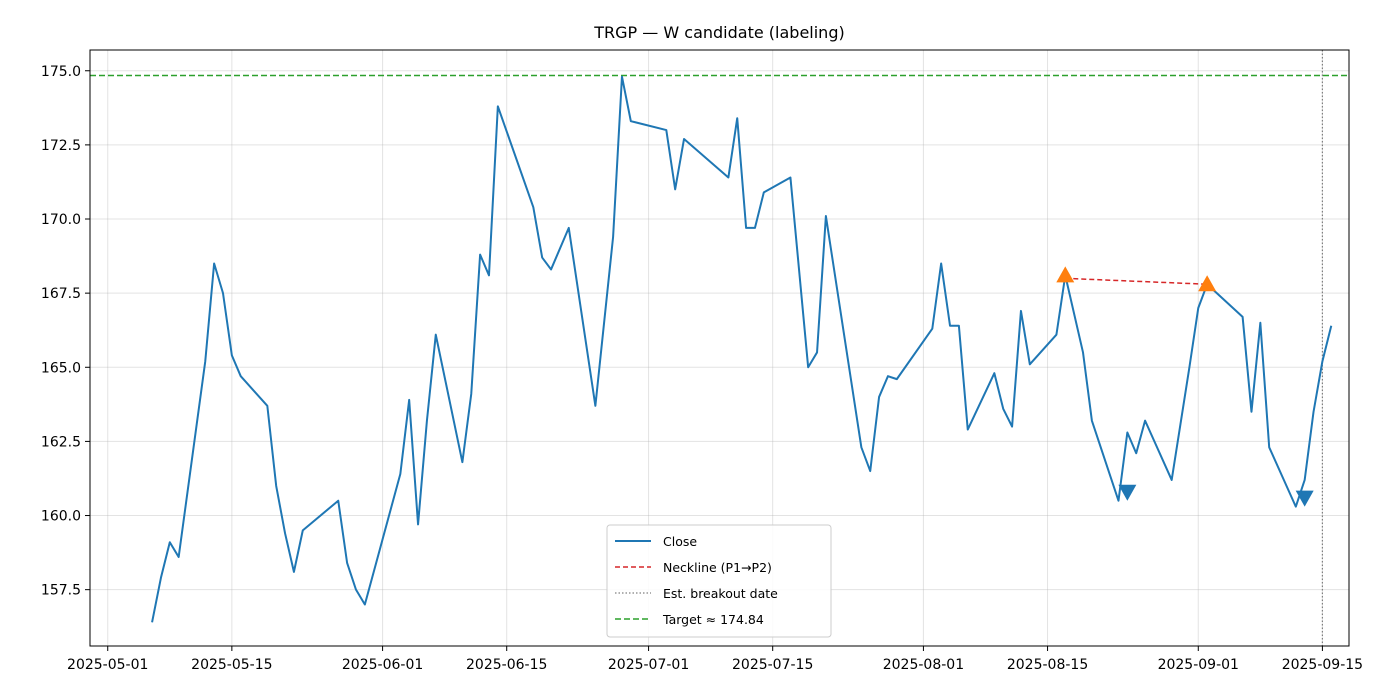  Describe the element at coordinates (680, 541) in the screenshot. I see `legend-label: Close` at that location.